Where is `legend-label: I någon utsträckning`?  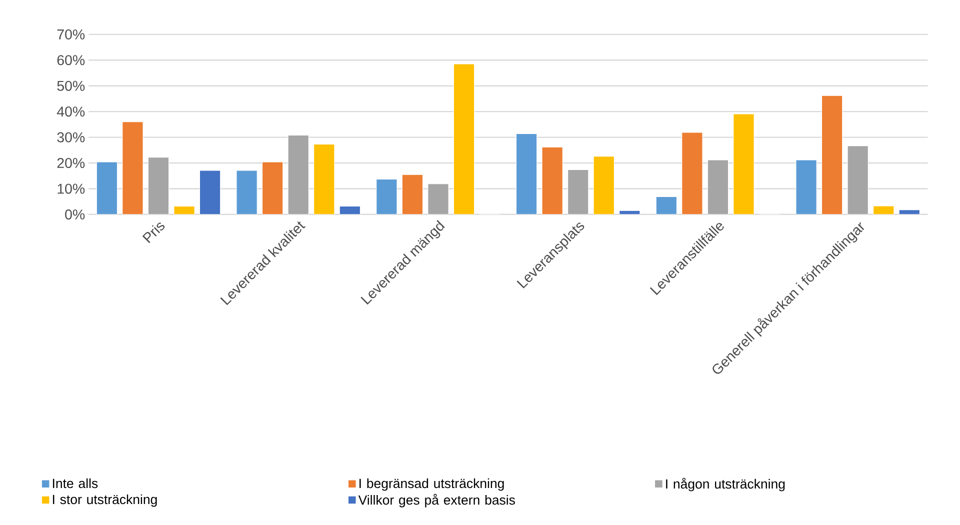
legend-label: I någon utsträckning is located at coordinates (725, 485).